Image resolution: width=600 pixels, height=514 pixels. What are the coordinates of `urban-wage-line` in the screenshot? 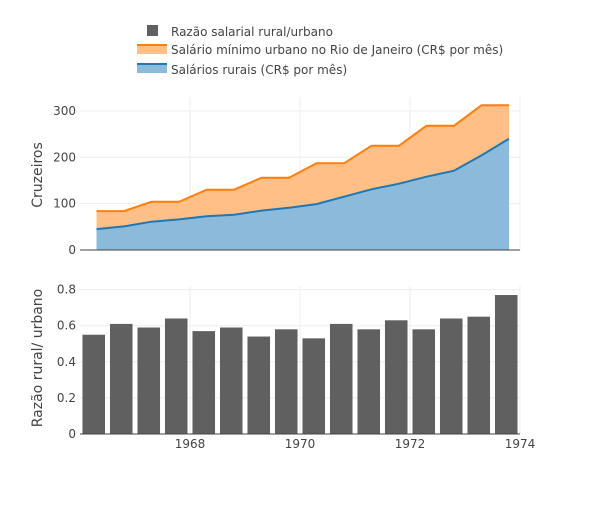 It's located at (302, 158).